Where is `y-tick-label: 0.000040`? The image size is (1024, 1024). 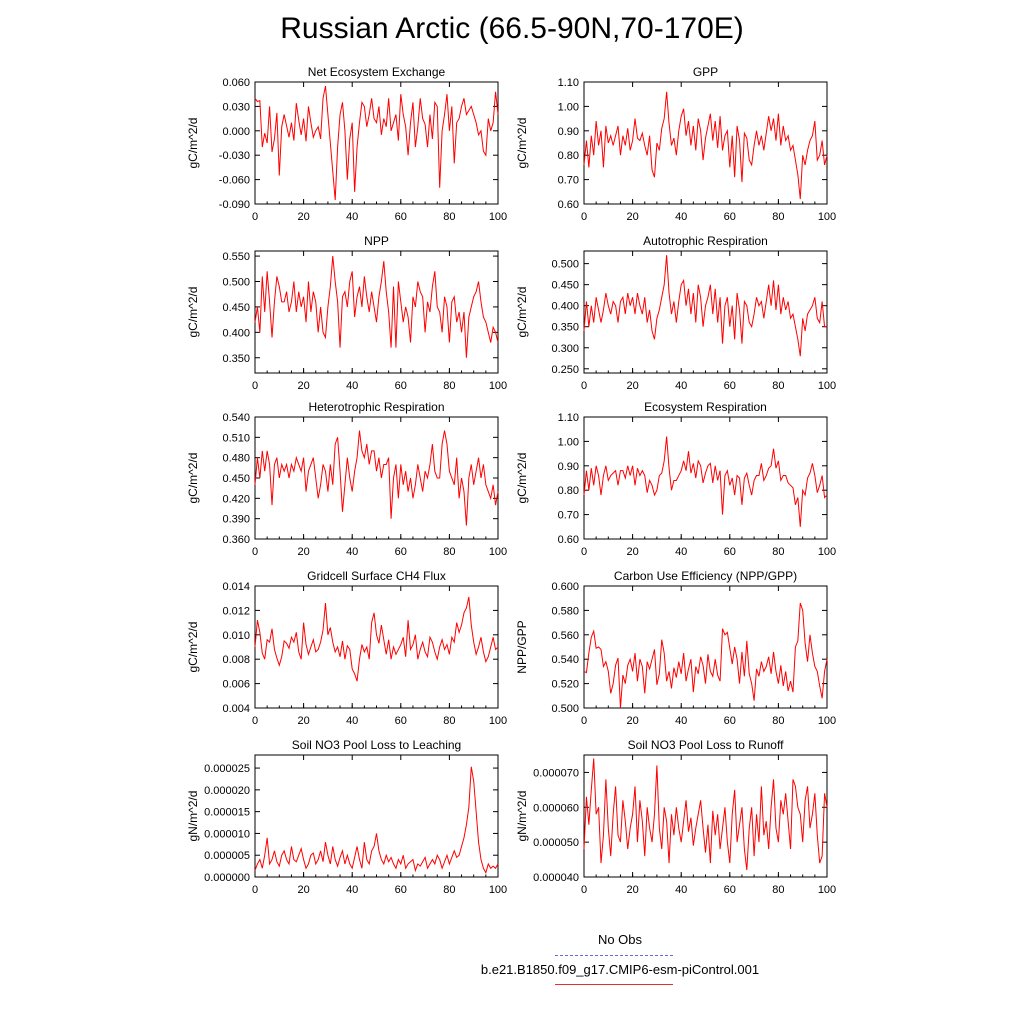
y-tick-label: 0.000040 is located at coordinates (556, 878).